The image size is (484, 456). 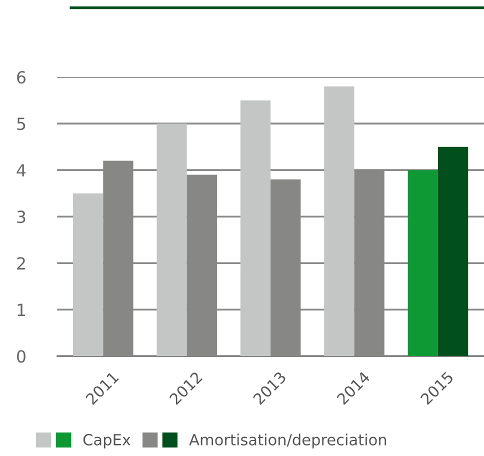 What do you see at coordinates (287, 441) in the screenshot?
I see `legend-label: Amortisation/depreciation` at bounding box center [287, 441].